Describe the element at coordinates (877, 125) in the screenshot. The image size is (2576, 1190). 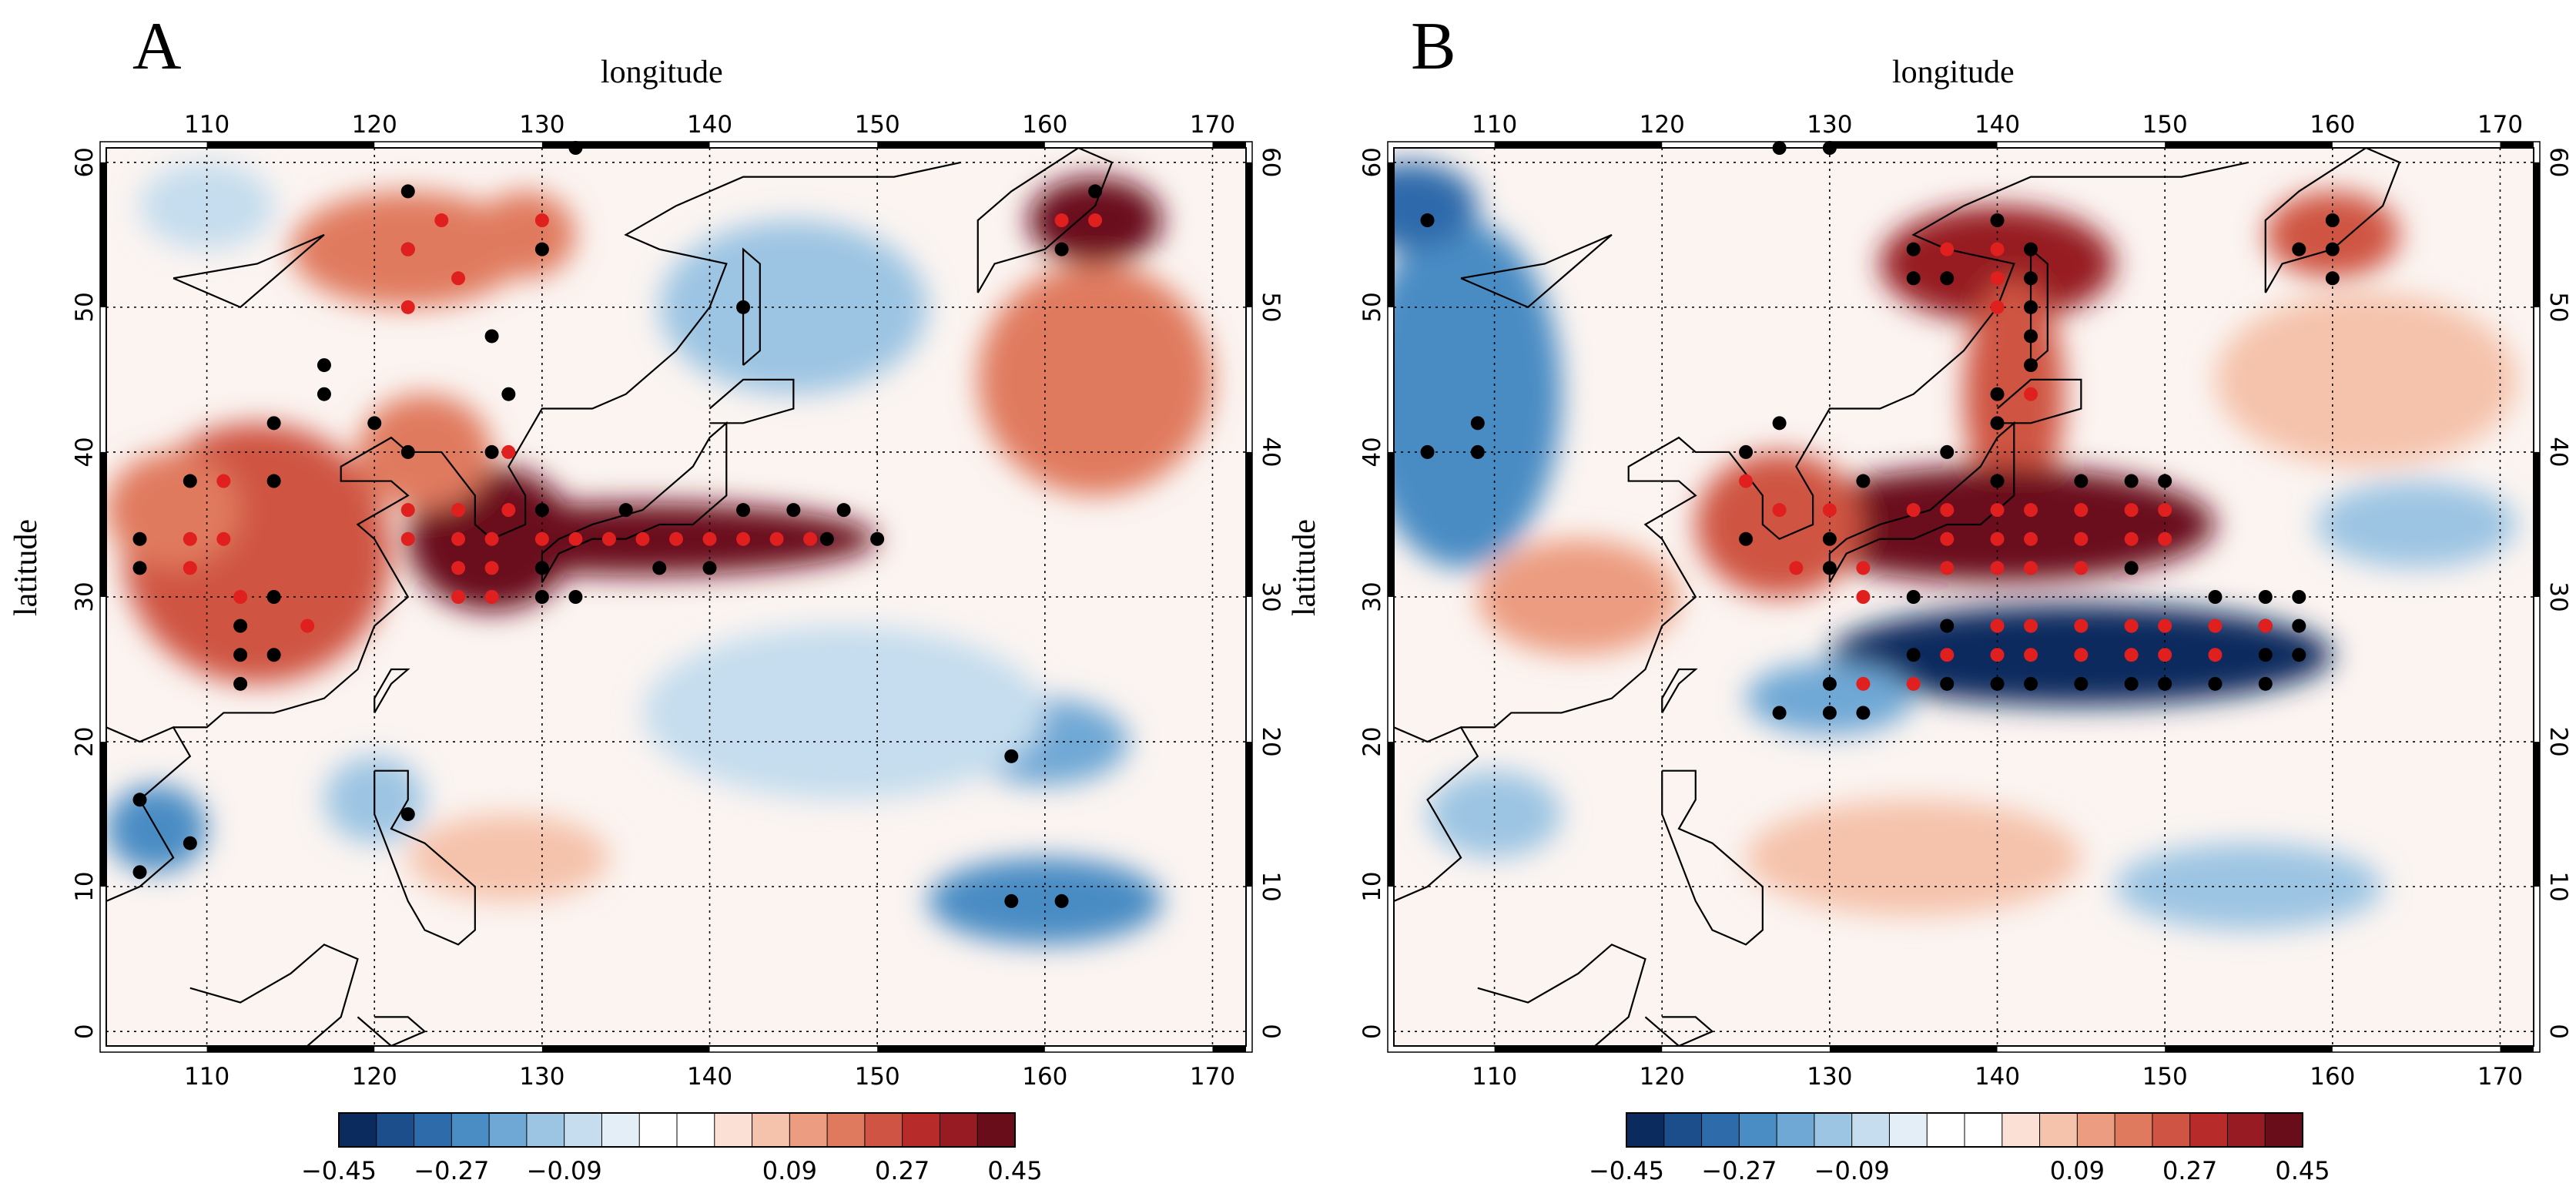
I see `lon-tick-top: 150` at that location.